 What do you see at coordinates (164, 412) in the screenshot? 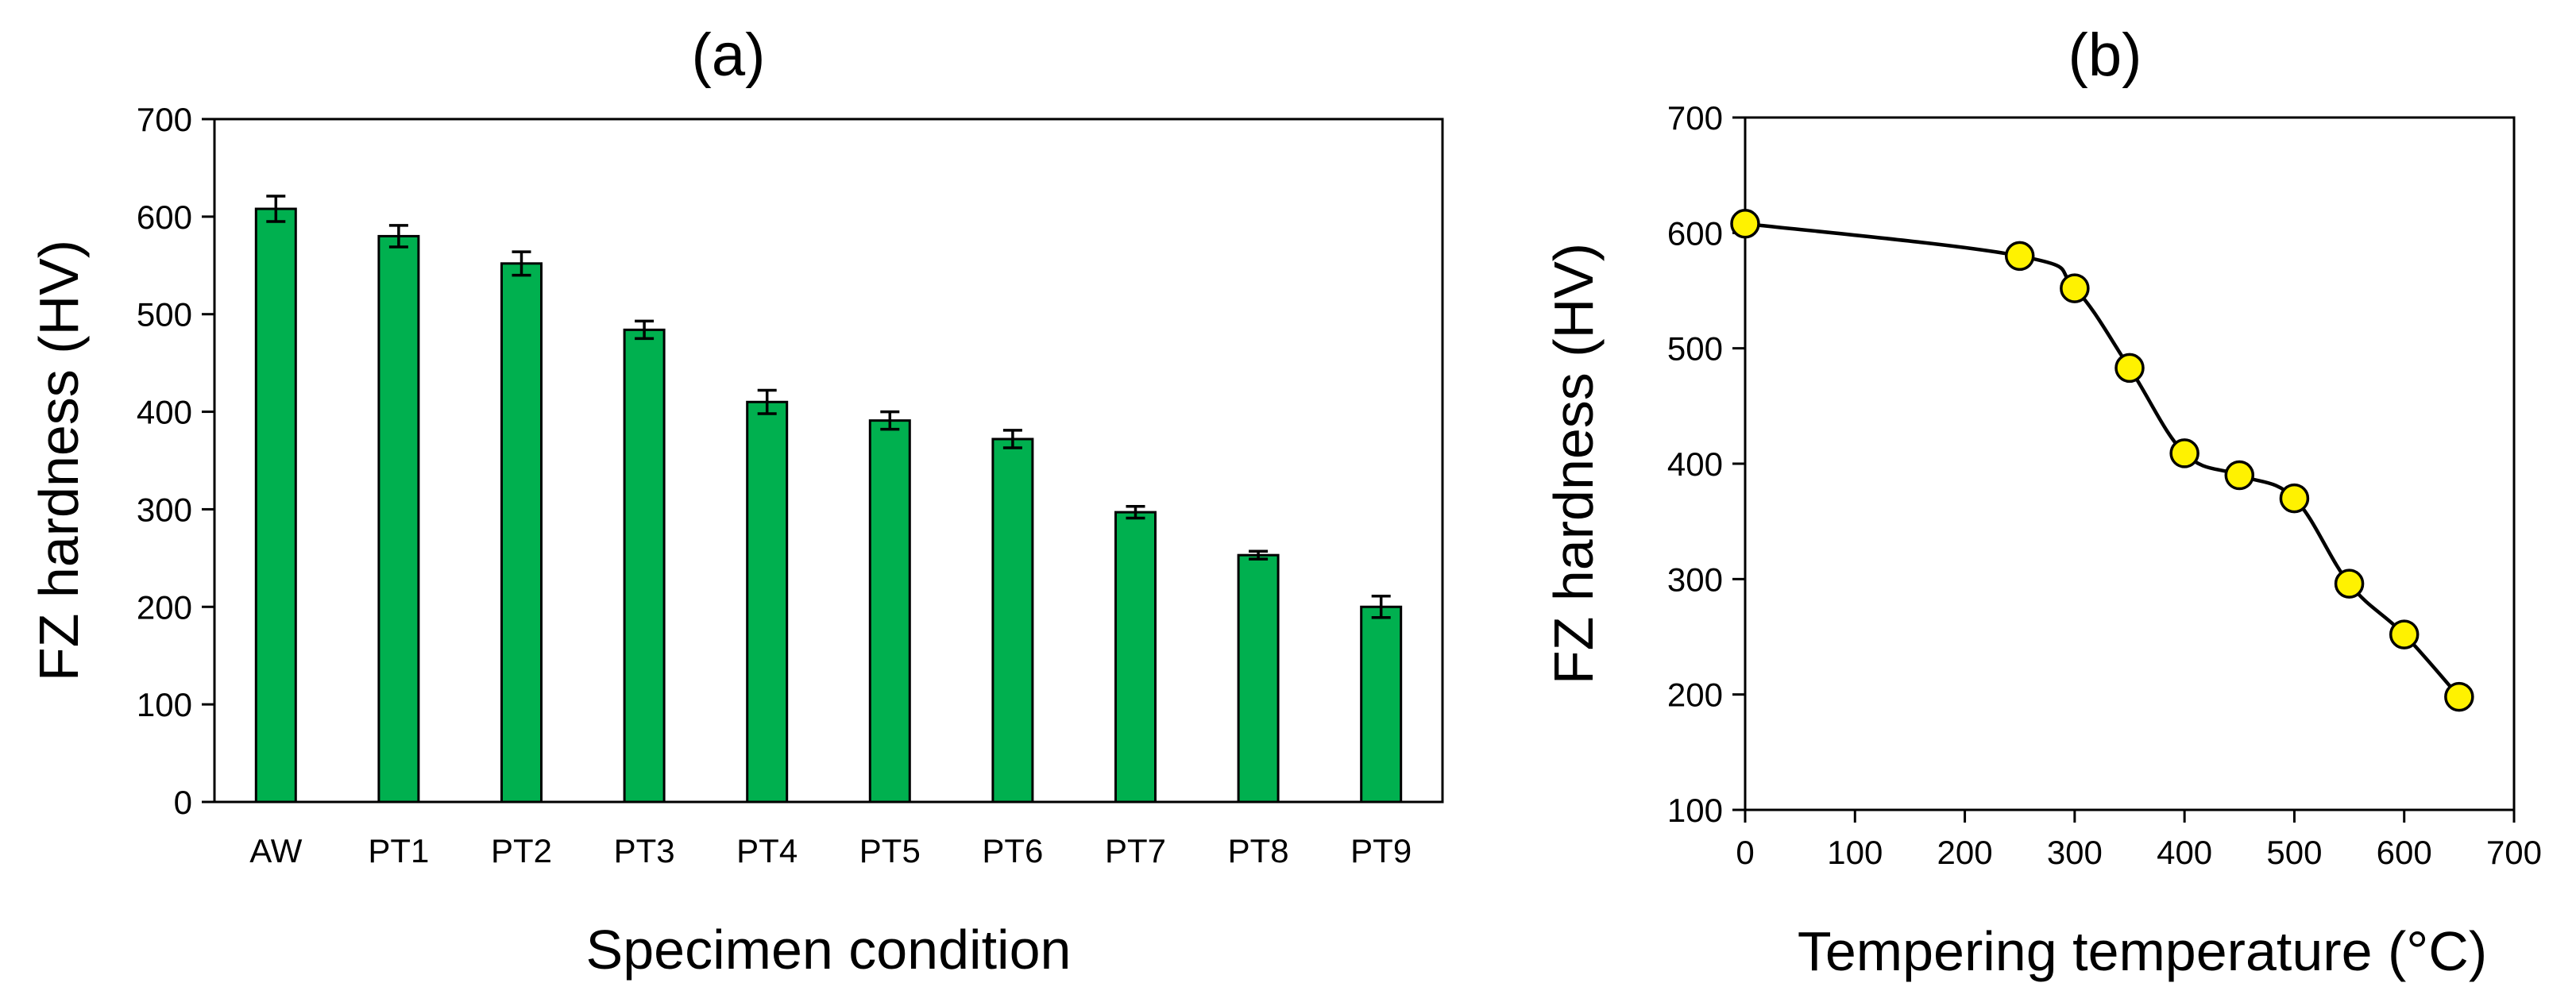
I see `panel-a-y-tick-label: 400` at bounding box center [164, 412].